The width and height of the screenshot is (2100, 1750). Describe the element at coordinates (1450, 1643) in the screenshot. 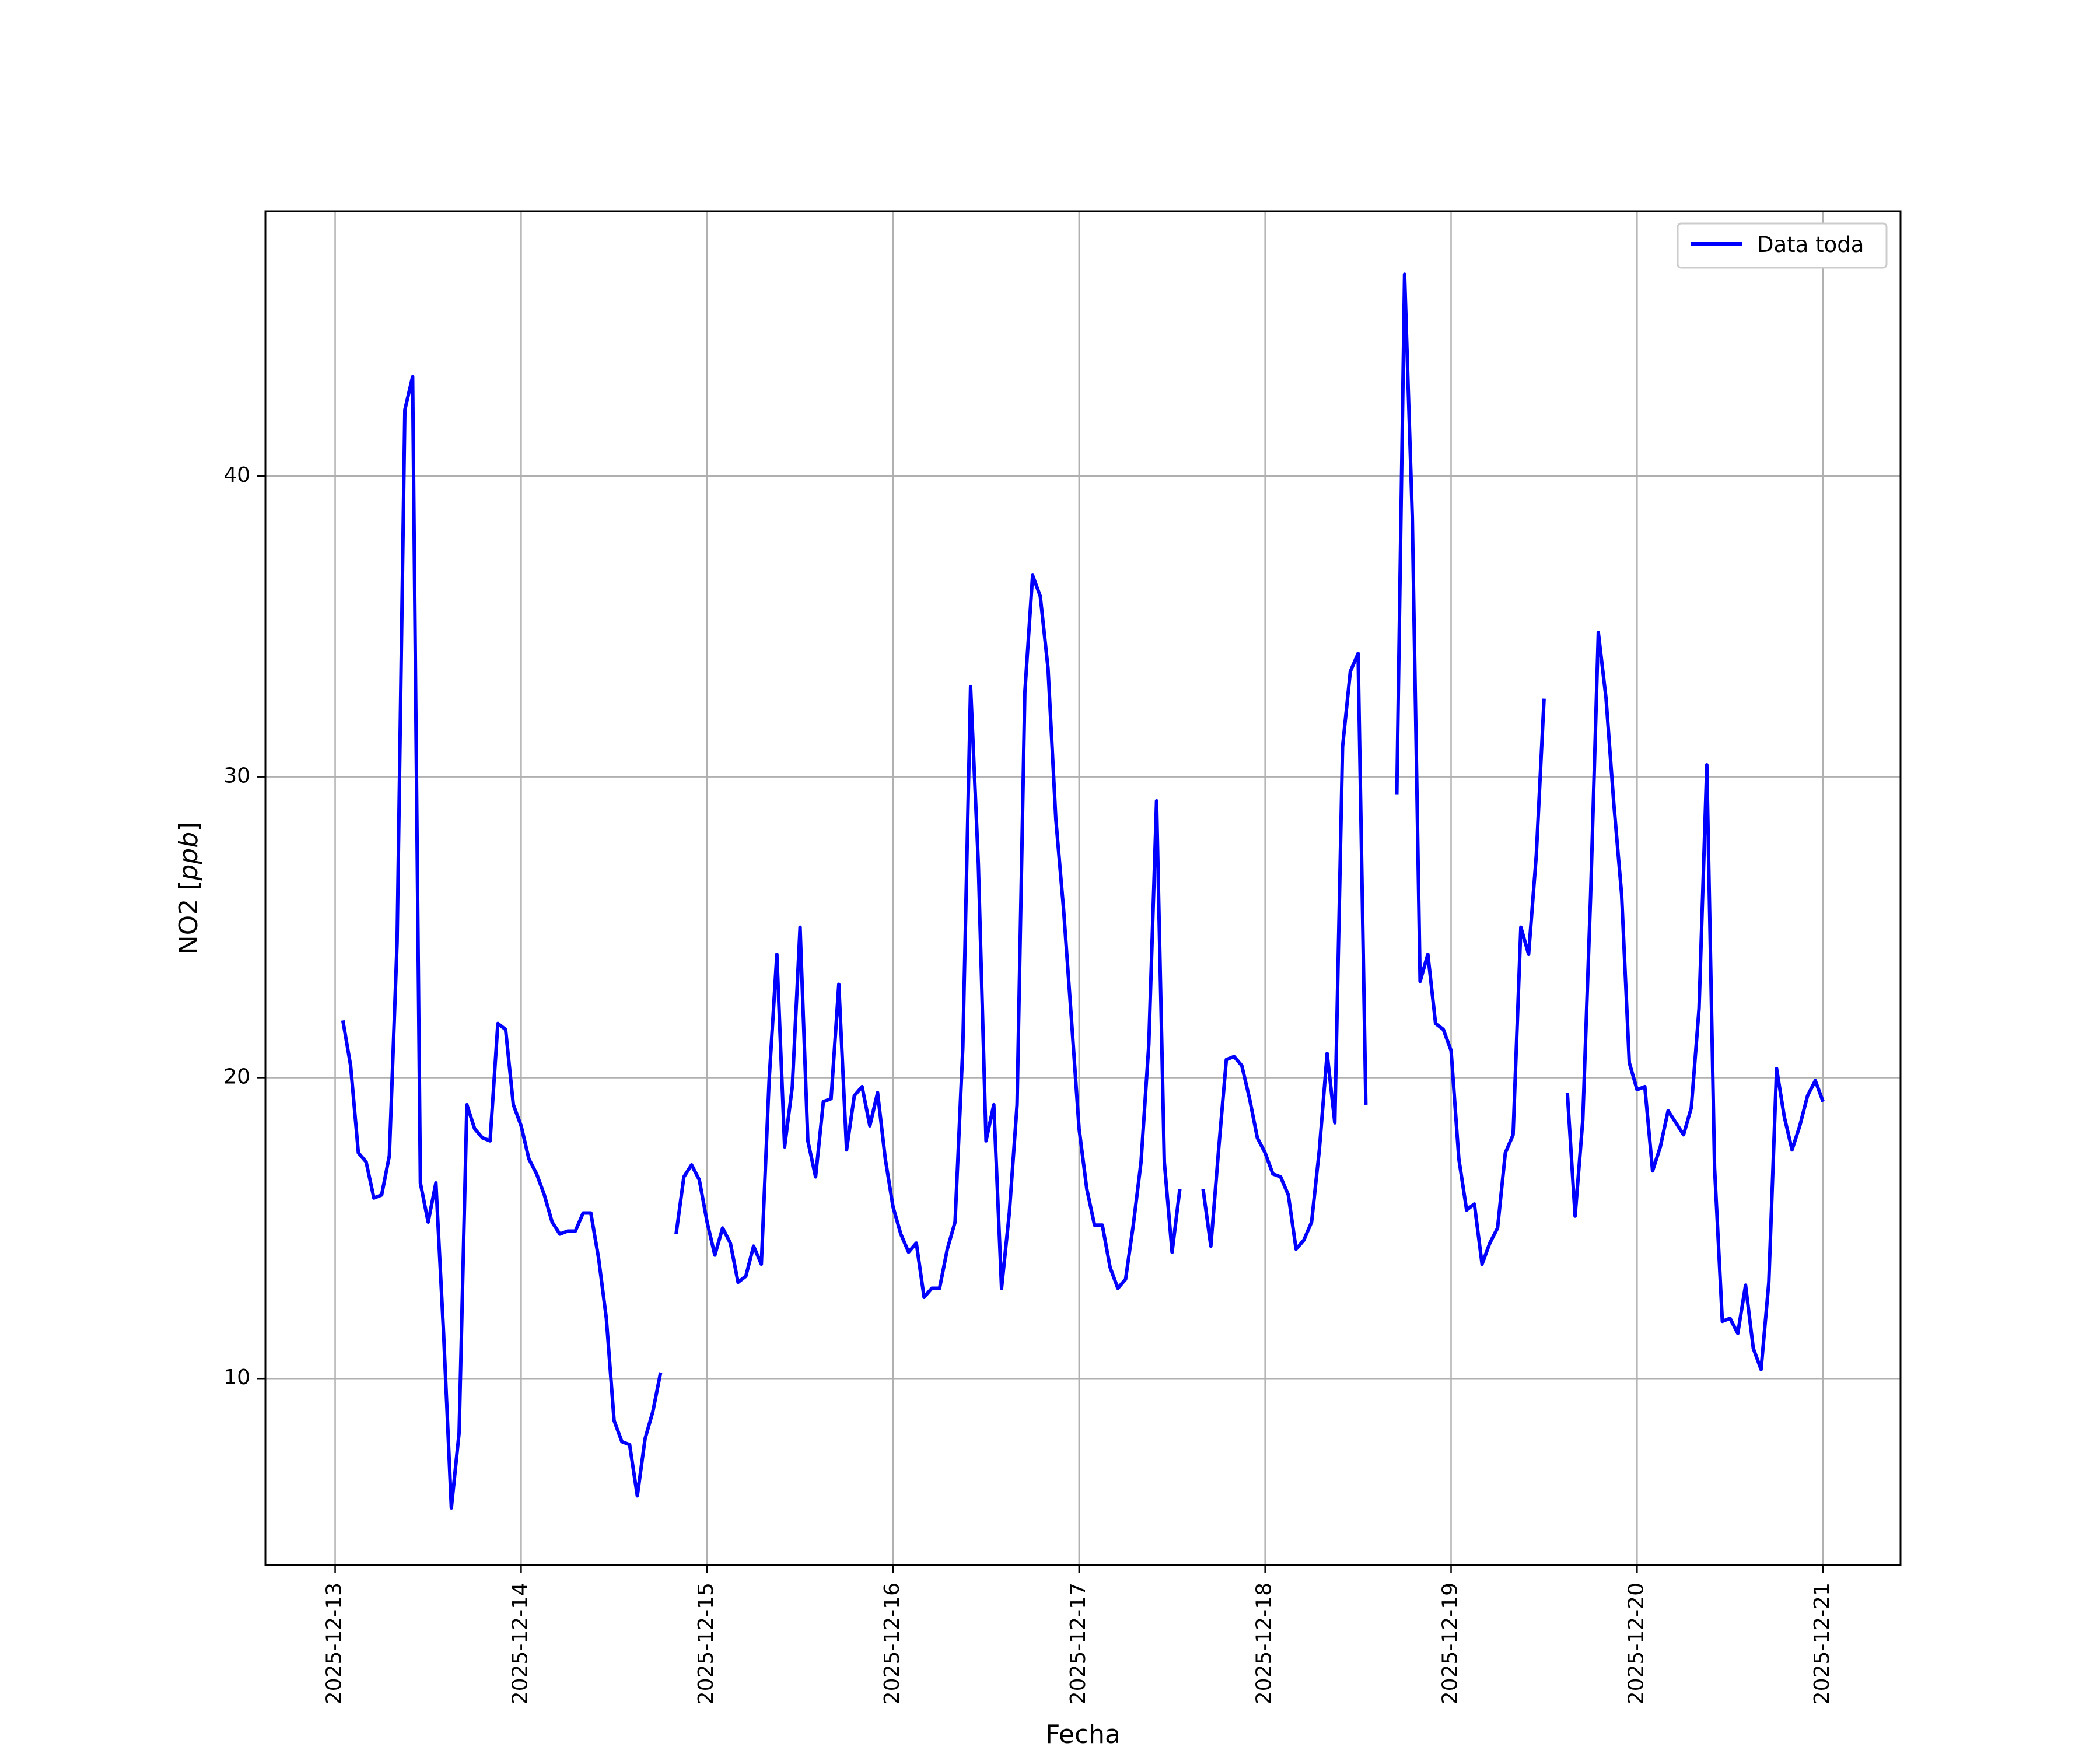

I see `x-tick-label: 2025-12-19` at that location.